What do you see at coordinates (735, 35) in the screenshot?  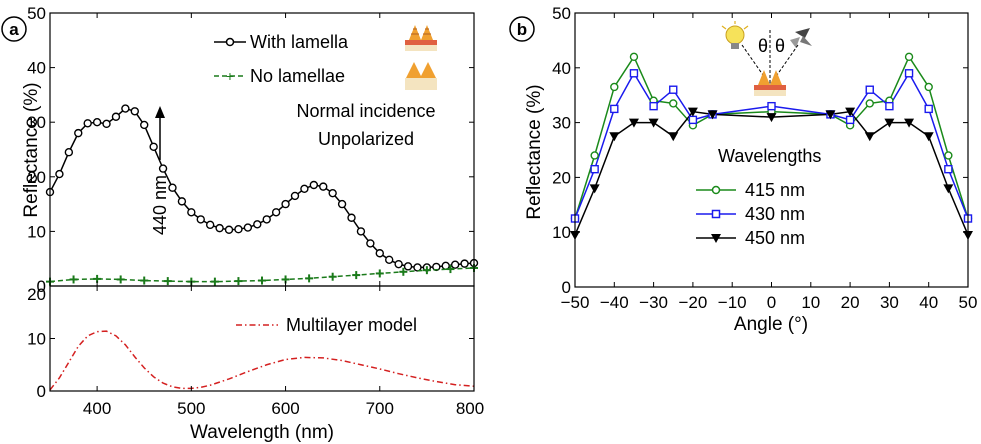 I see `lightbulb-icon` at bounding box center [735, 35].